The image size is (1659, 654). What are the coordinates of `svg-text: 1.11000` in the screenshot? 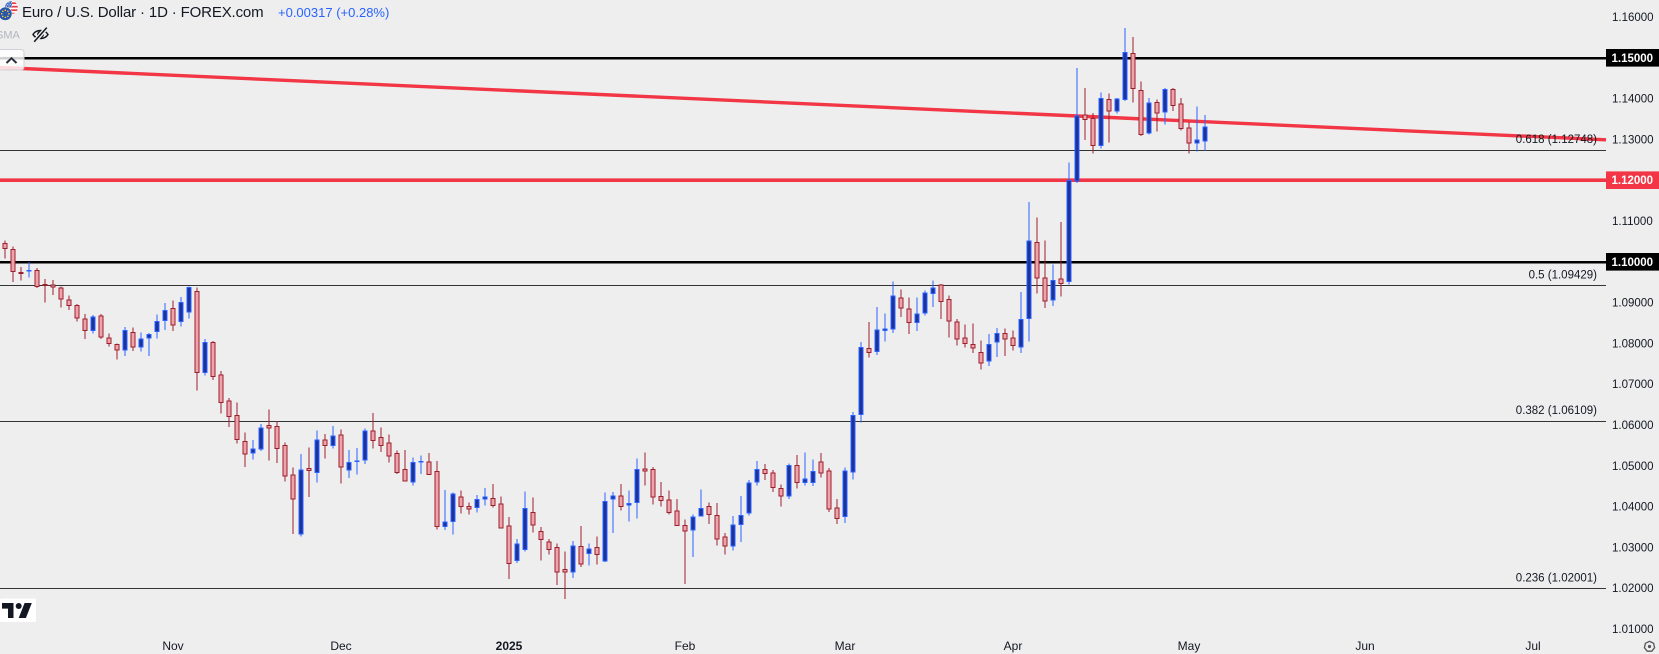 It's located at (1632, 222).